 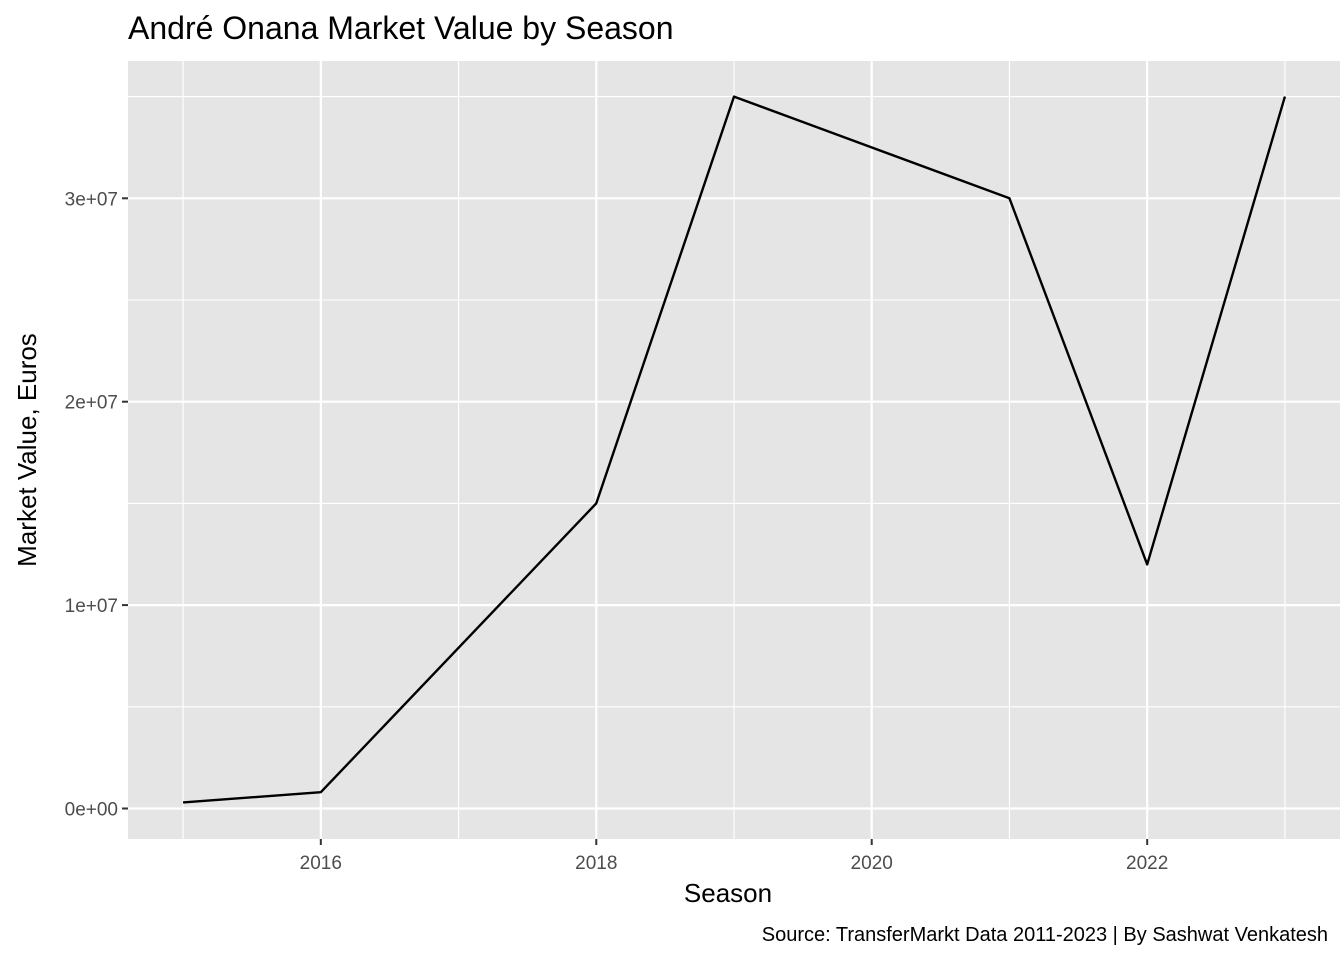 What do you see at coordinates (96, 504) in the screenshot?
I see `y-axis: 0e+00 1e+07 2e+07 3e+07` at bounding box center [96, 504].